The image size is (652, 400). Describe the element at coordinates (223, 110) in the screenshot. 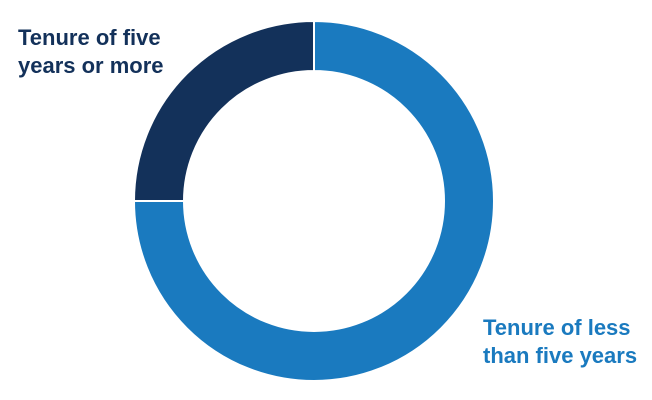

I see `donut-slice` at that location.